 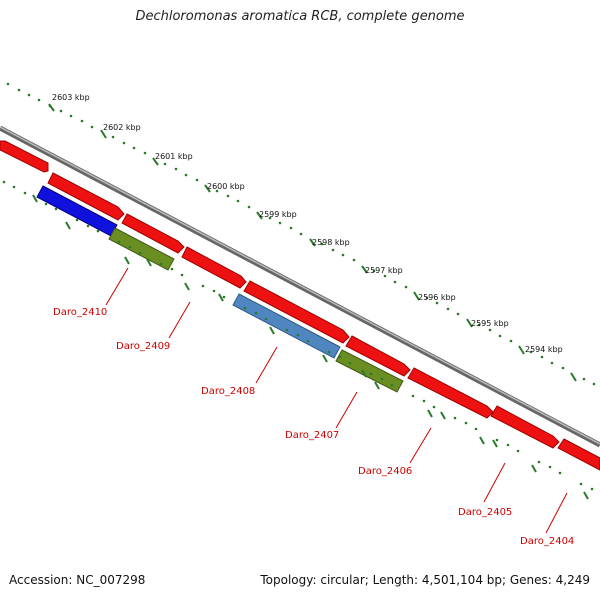 I want to click on kbp-label: 2598 kbp, so click(x=331, y=242).